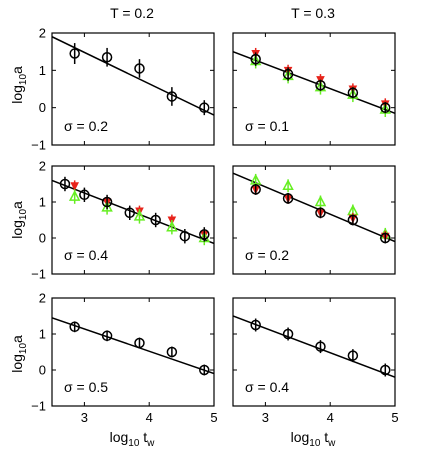 This screenshot has height=460, width=436. I want to click on sigma-label: σ = 0.5, so click(86, 387).